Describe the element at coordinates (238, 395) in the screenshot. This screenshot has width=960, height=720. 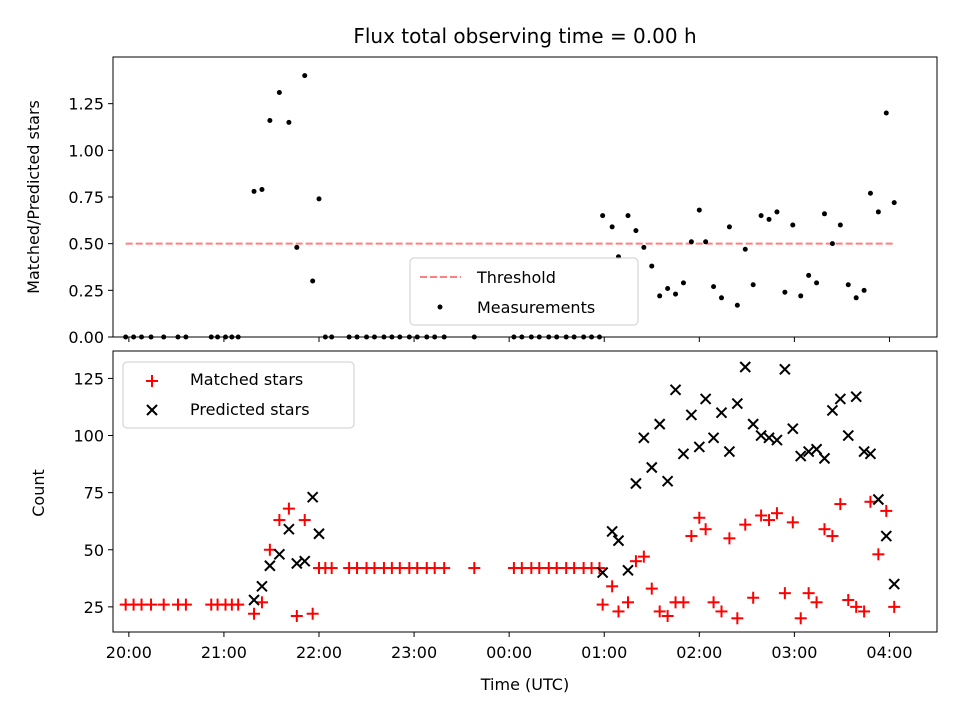
I see `bottom-legend-box` at that location.